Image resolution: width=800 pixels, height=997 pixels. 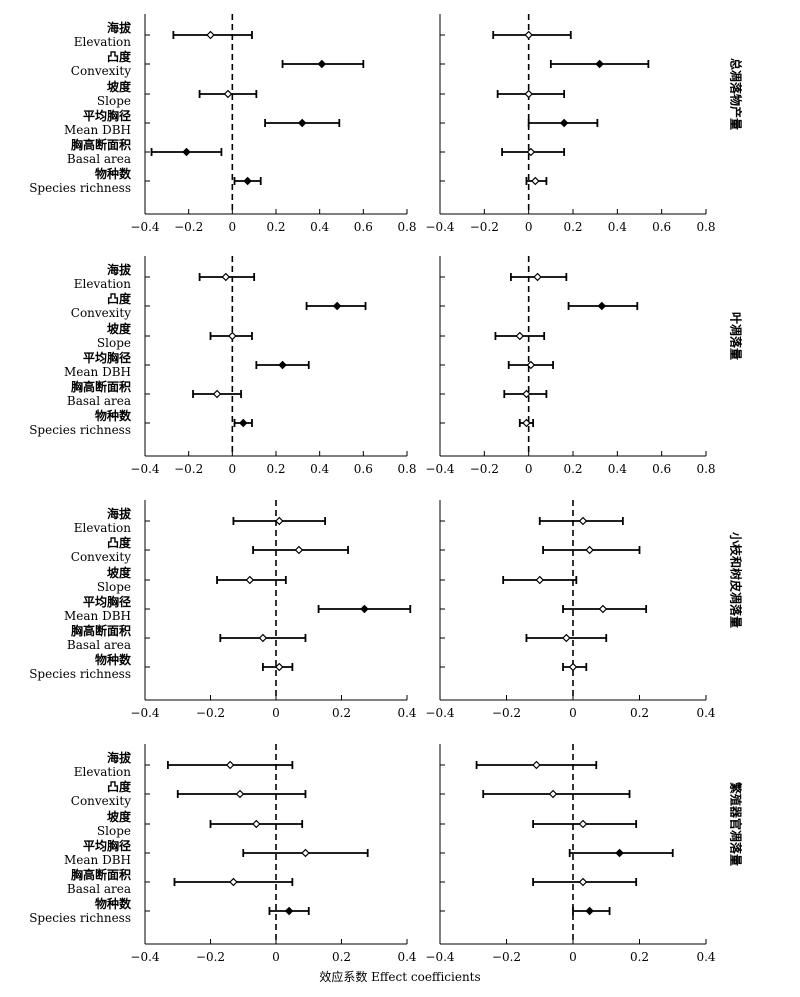 I want to click on x-axis-label: 效应系数 Effect coefficients, so click(x=400, y=977).